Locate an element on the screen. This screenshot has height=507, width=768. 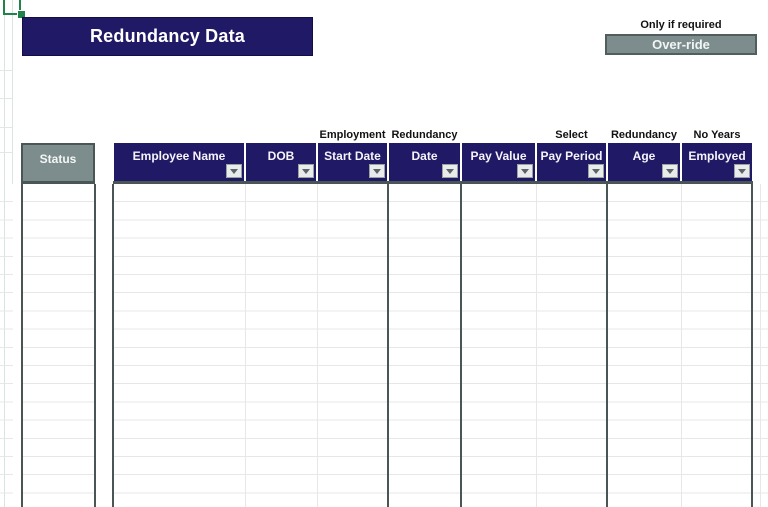
column-header-label: Start Date is located at coordinates (352, 156).